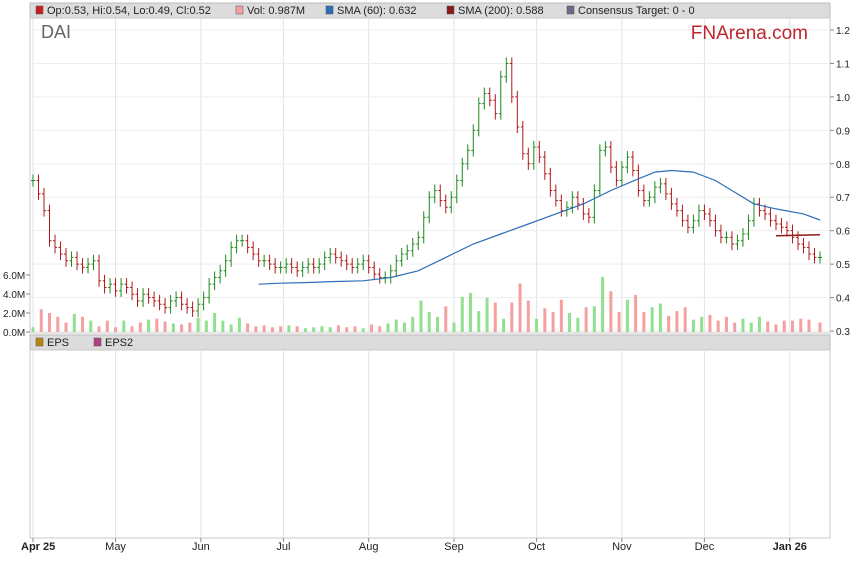  I want to click on x-tick-label: Oct, so click(536, 547).